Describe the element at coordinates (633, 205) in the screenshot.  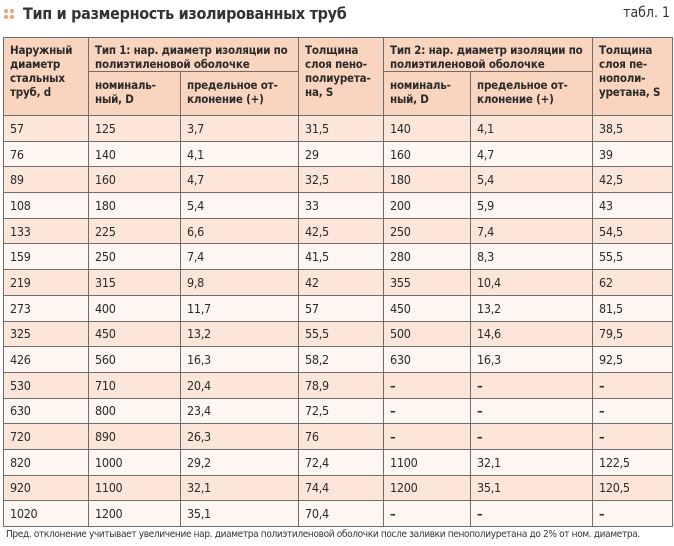
I see `cell-thickness2: 43` at that location.